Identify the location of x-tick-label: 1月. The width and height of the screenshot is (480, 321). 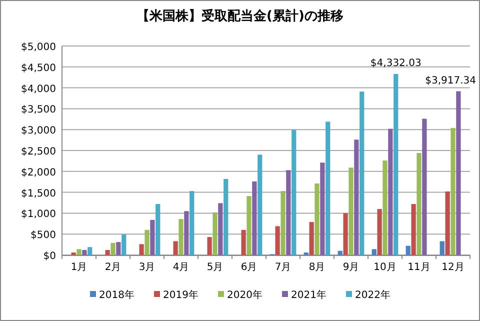
(79, 267).